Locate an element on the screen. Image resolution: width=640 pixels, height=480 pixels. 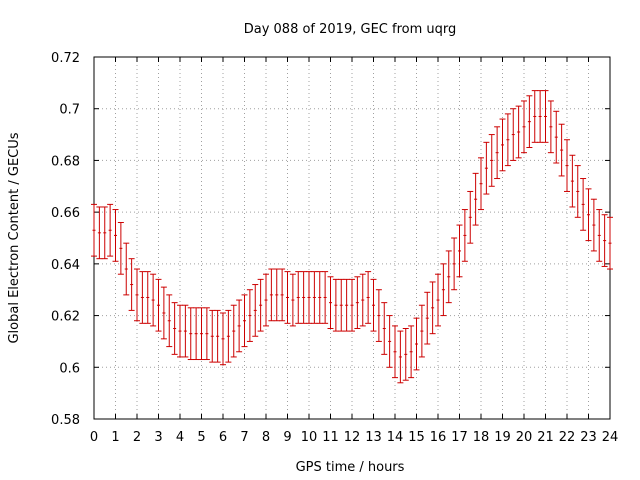
y-tick-label: 0.6 is located at coordinates (69, 368).